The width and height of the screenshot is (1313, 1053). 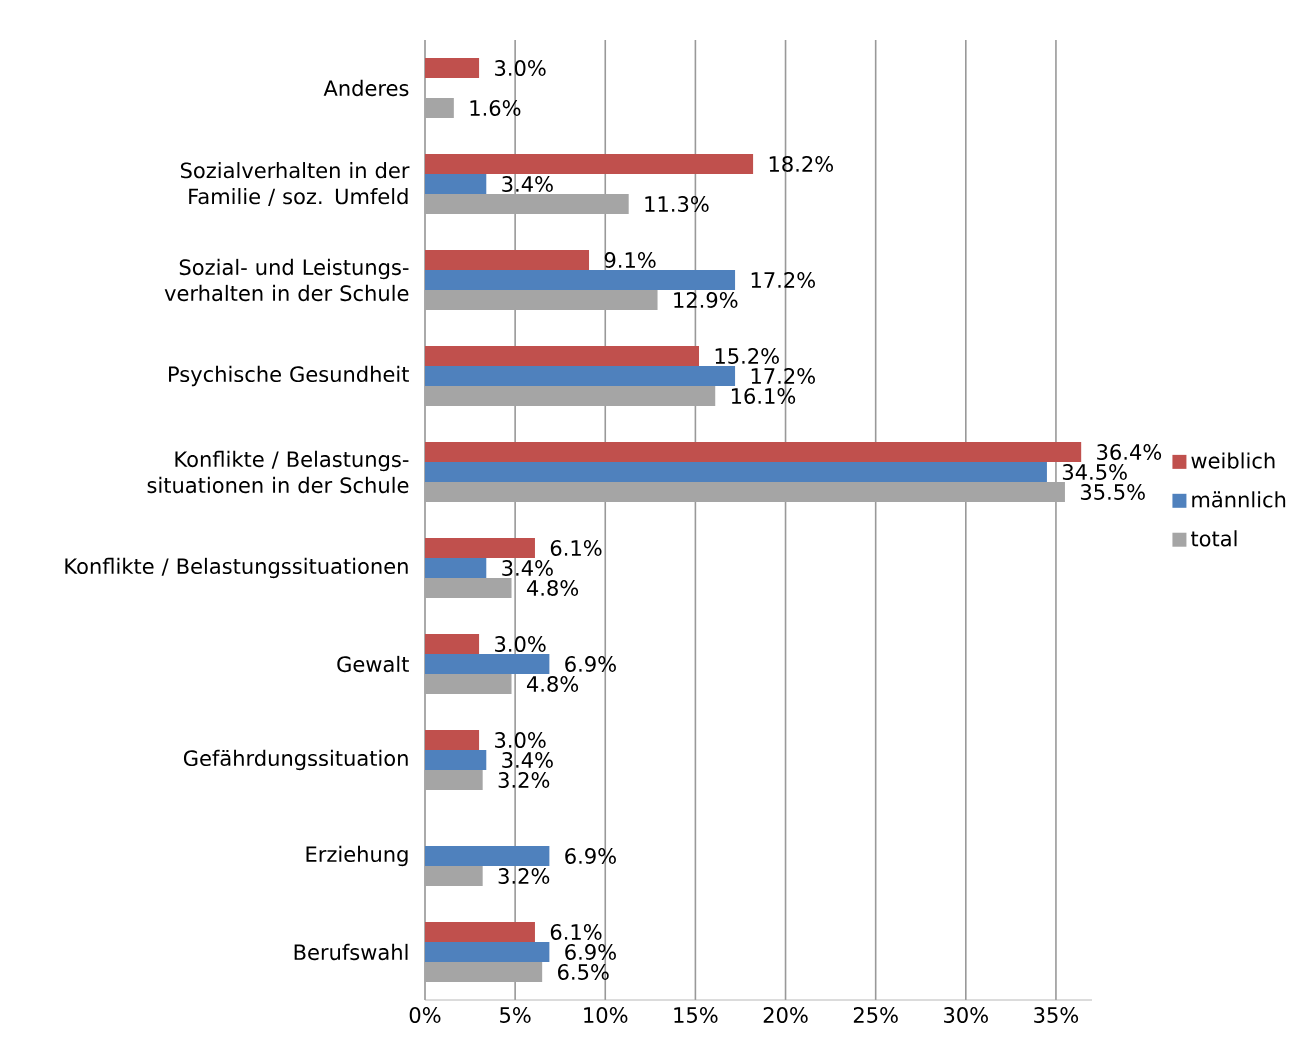 What do you see at coordinates (295, 184) in the screenshot?
I see `y-tick-label: Sozialverhalten in der Familie / soz. Umfeld` at bounding box center [295, 184].